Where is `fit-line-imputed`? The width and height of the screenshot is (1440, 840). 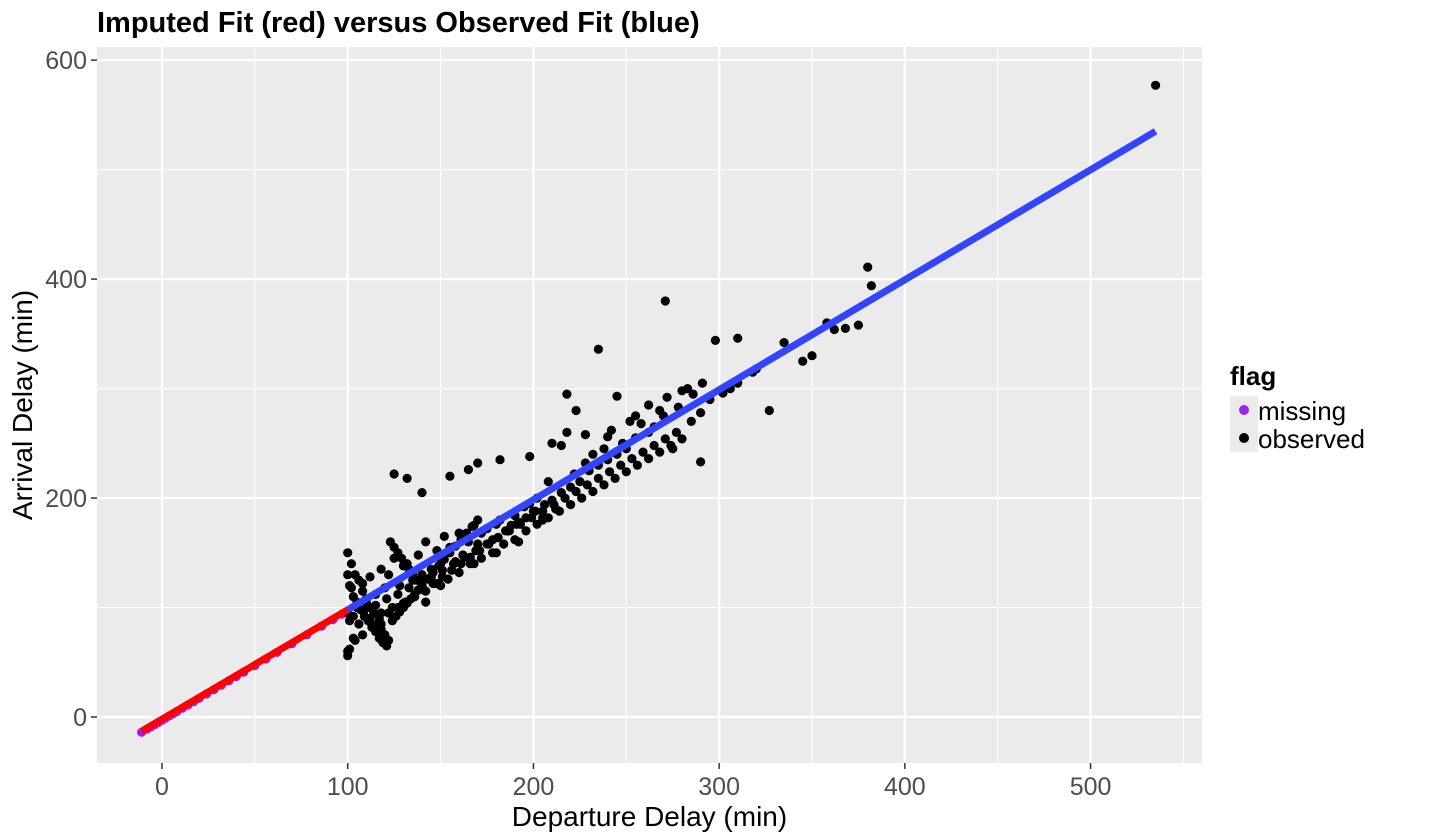 fit-line-imputed is located at coordinates (244, 670).